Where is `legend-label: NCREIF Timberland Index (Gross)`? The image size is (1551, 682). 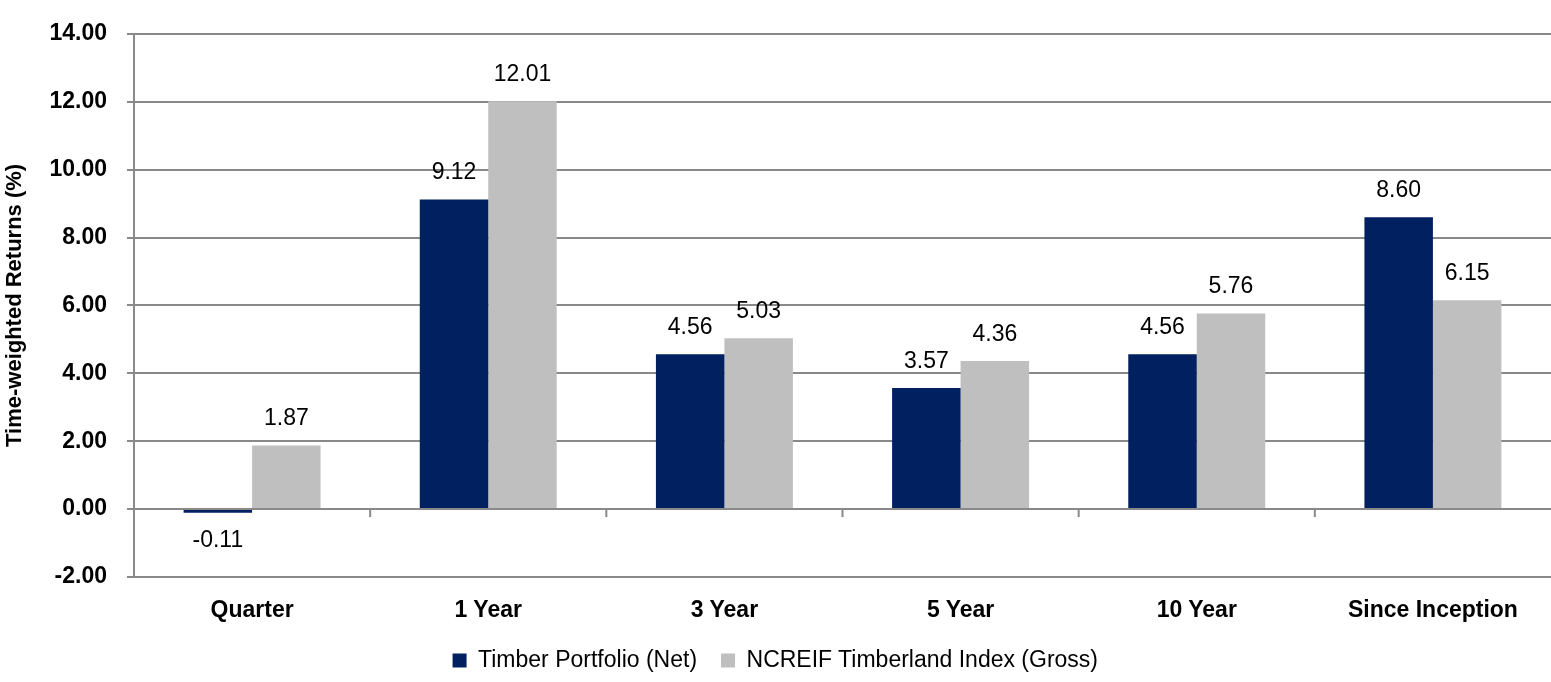
legend-label: NCREIF Timberland Index (Gross) is located at coordinates (922, 658).